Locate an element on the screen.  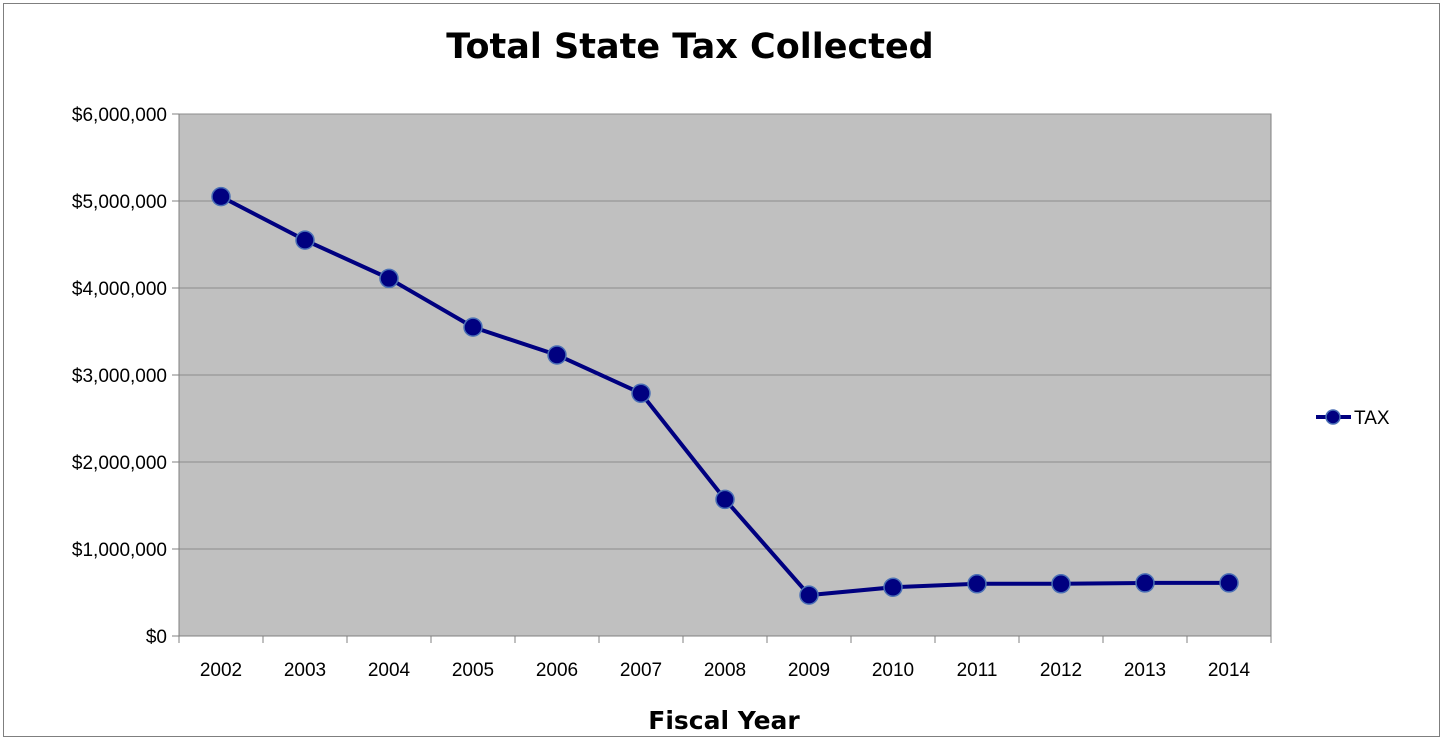
x-axis-label: Fiscal Year is located at coordinates (724, 720).